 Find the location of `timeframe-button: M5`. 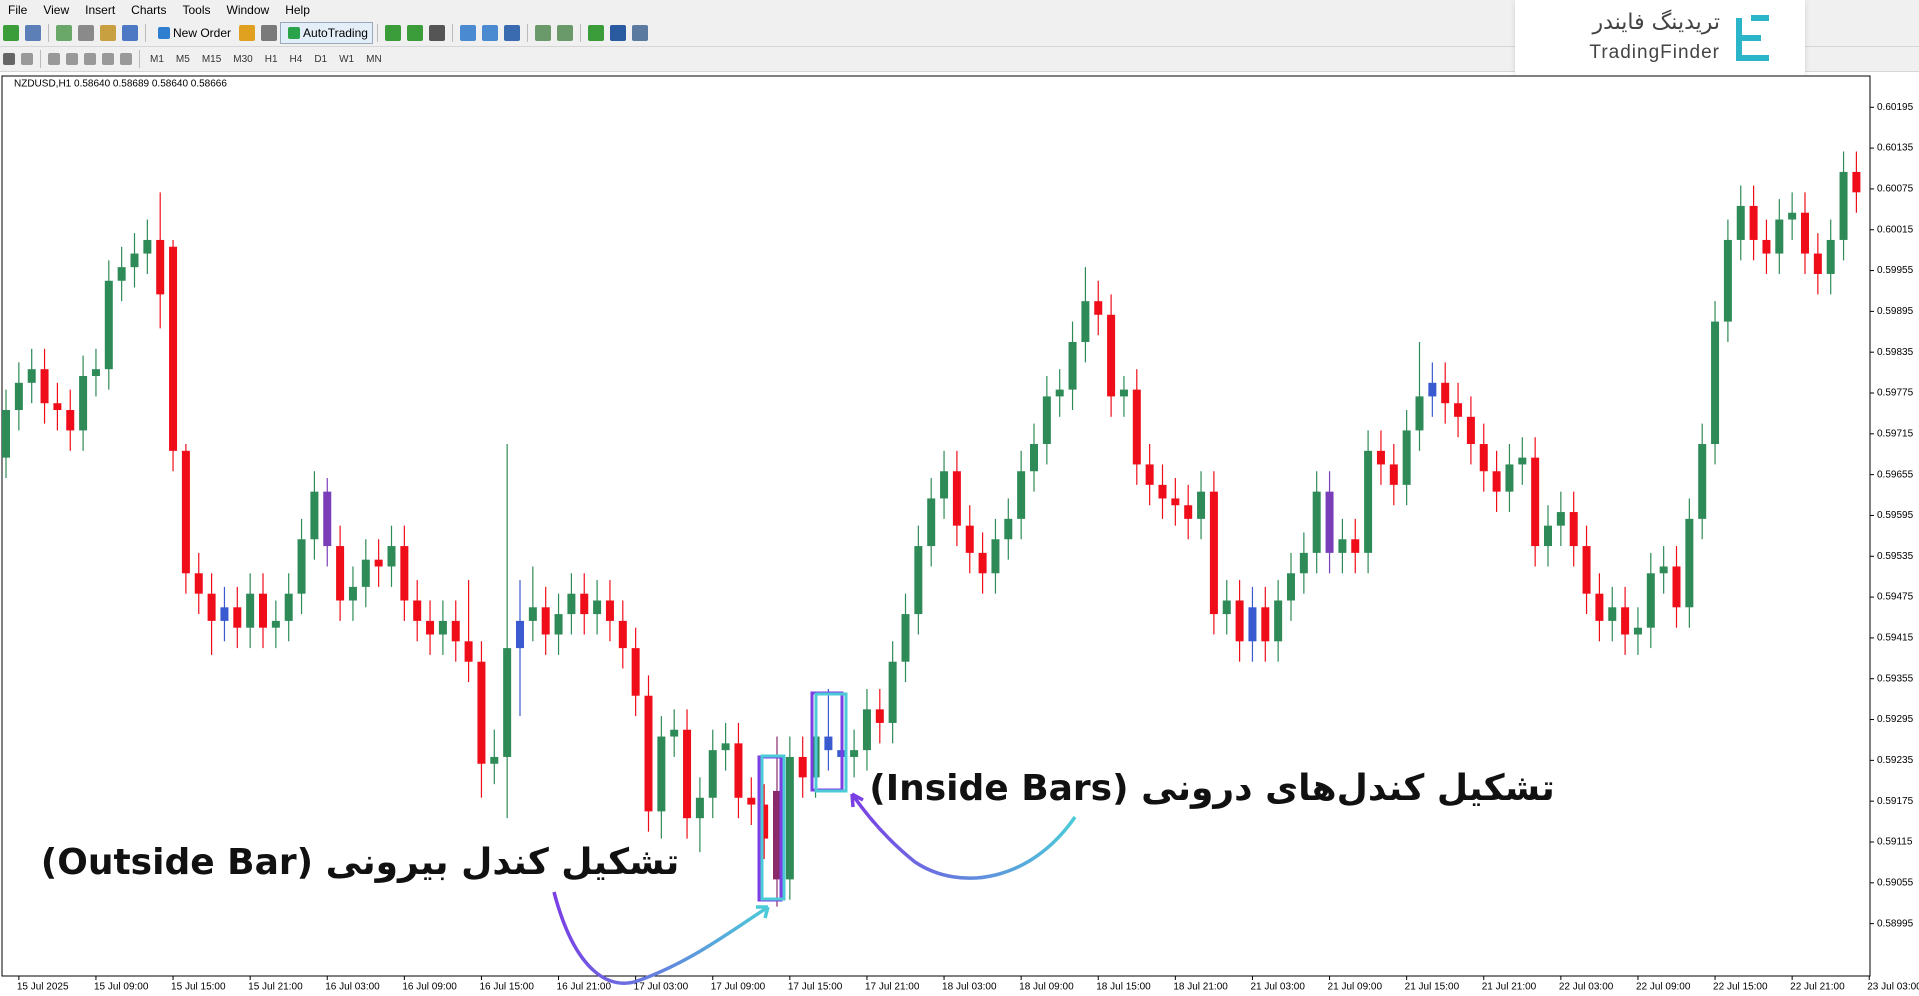

timeframe-button: M5 is located at coordinates (182, 59).